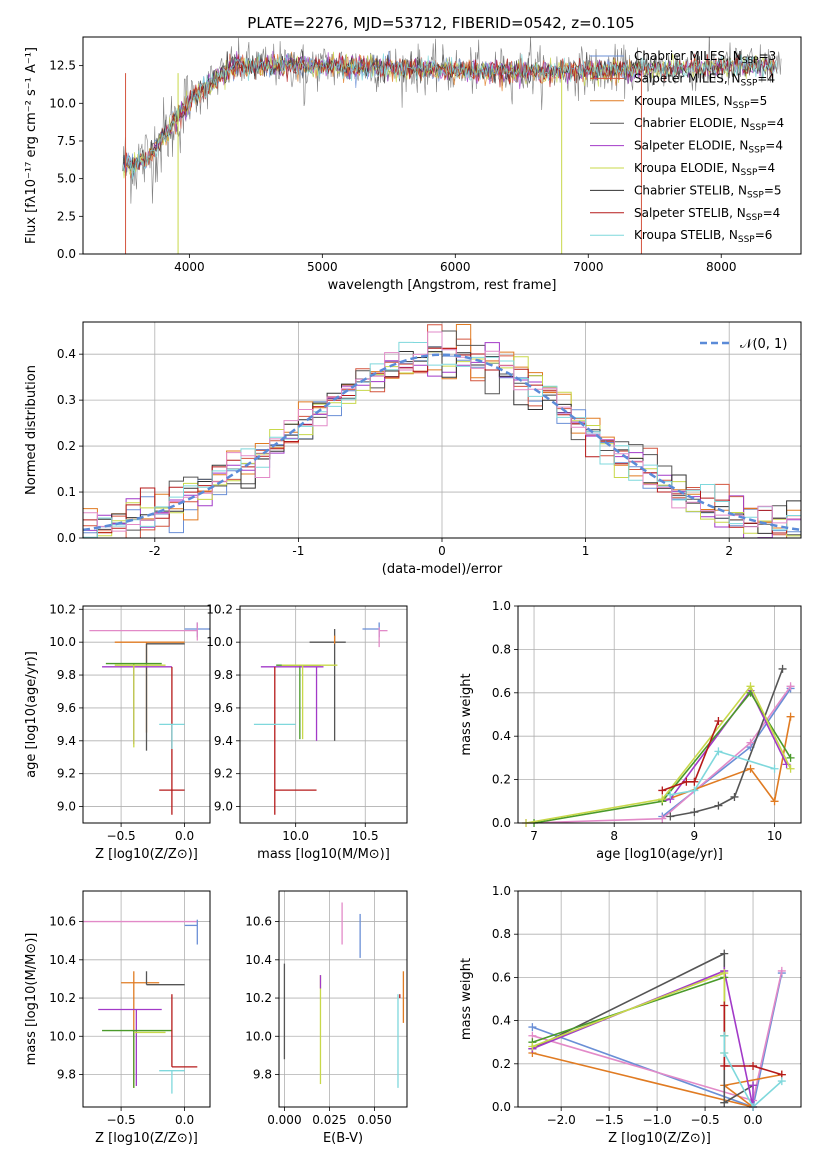 The height and width of the screenshot is (1170, 819). Describe the element at coordinates (763, 344) in the screenshot. I see `legend-entry: 𝒩(0, 1)` at that location.